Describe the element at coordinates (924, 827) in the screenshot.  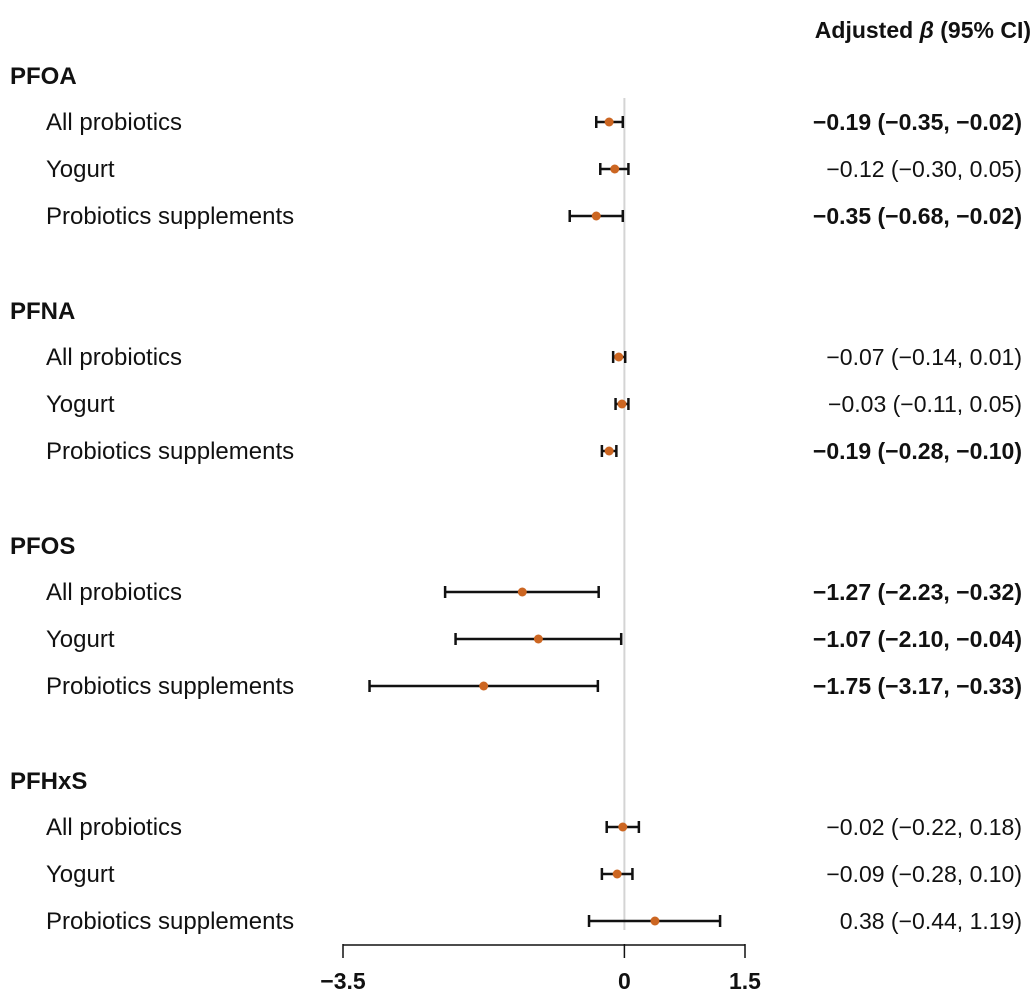
I see `estimate-label: −0.02 (−0.22, 0.18)` at that location.